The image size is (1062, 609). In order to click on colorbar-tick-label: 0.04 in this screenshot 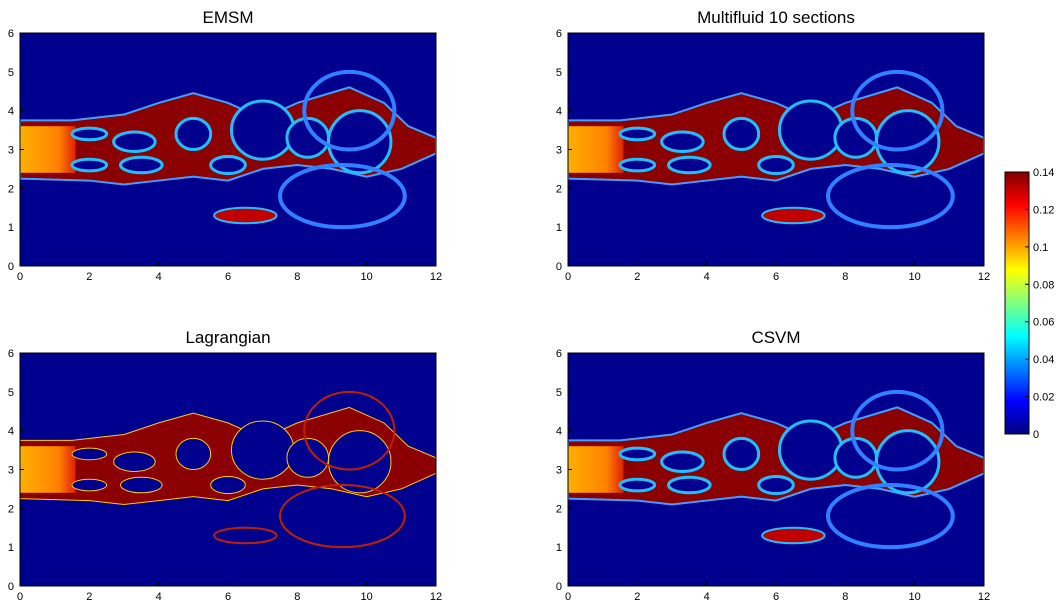, I will do `click(1043, 360)`.